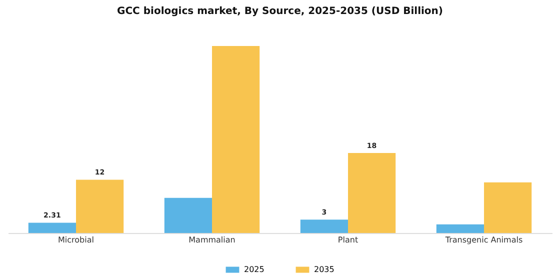 The height and width of the screenshot is (280, 560). Describe the element at coordinates (348, 240) in the screenshot. I see `x-tick-label: Plant` at that location.